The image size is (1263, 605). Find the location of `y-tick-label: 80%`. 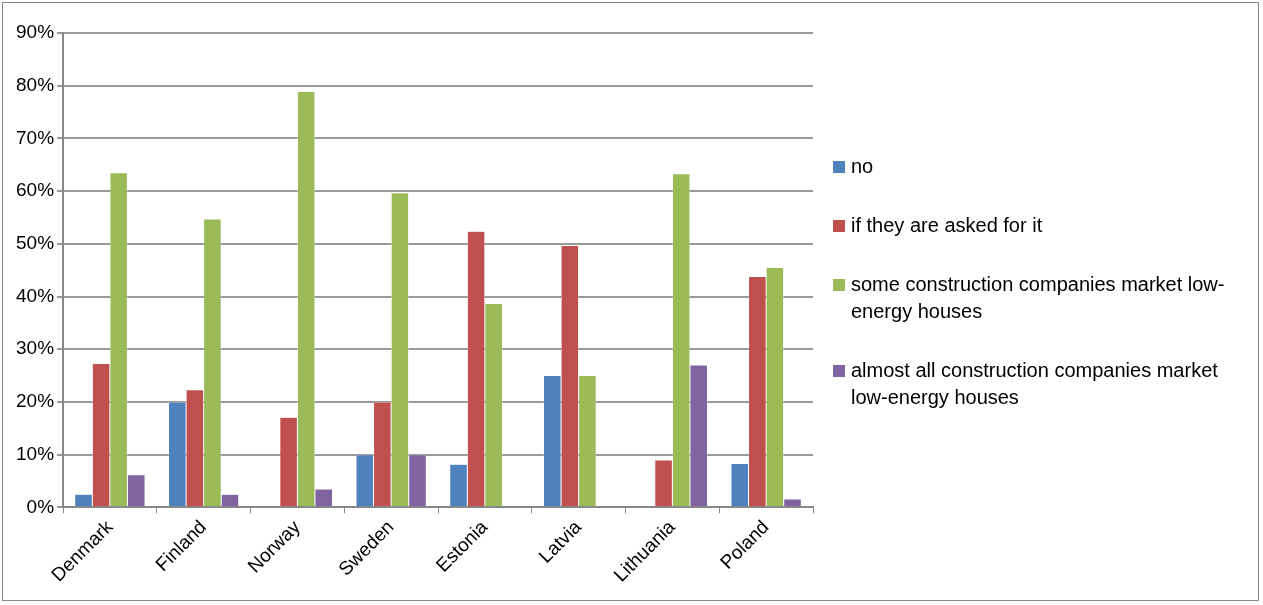

y-tick-label: 80% is located at coordinates (35, 84).